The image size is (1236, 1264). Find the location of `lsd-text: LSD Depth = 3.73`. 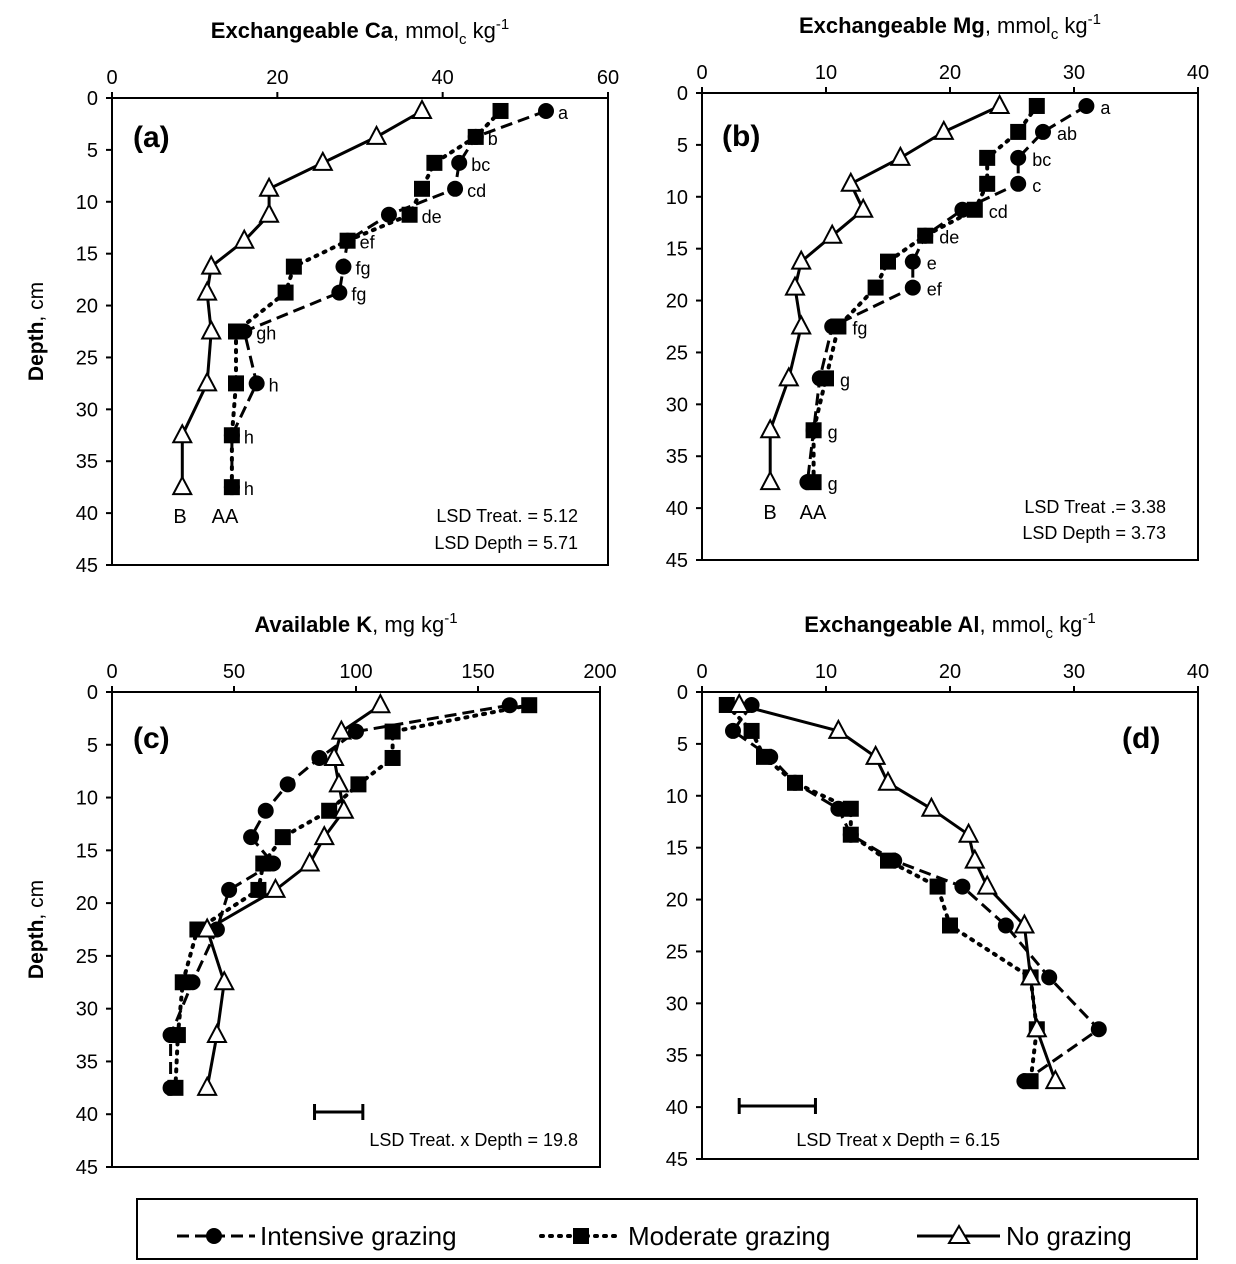

lsd-text: LSD Depth = 3.73 is located at coordinates (1094, 533).